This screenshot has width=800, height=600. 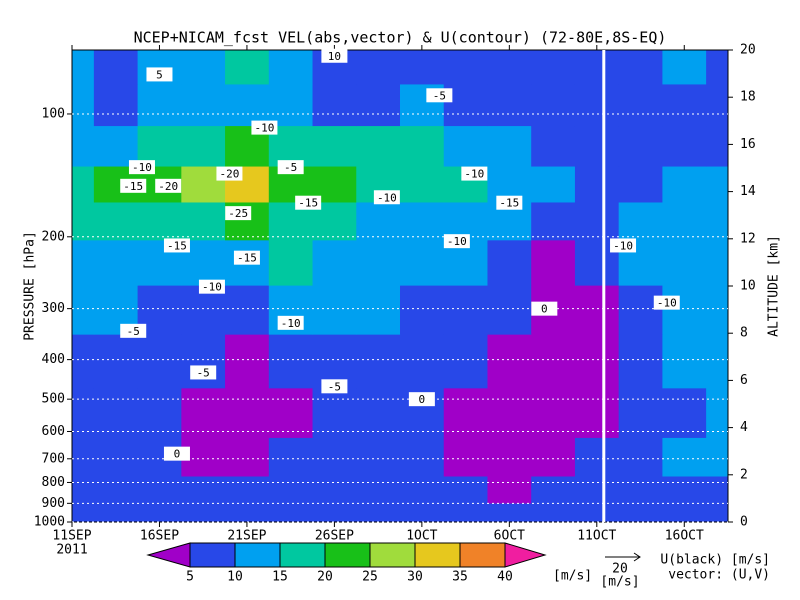 What do you see at coordinates (748, 286) in the screenshot?
I see `y2-tick-label: 10` at bounding box center [748, 286].